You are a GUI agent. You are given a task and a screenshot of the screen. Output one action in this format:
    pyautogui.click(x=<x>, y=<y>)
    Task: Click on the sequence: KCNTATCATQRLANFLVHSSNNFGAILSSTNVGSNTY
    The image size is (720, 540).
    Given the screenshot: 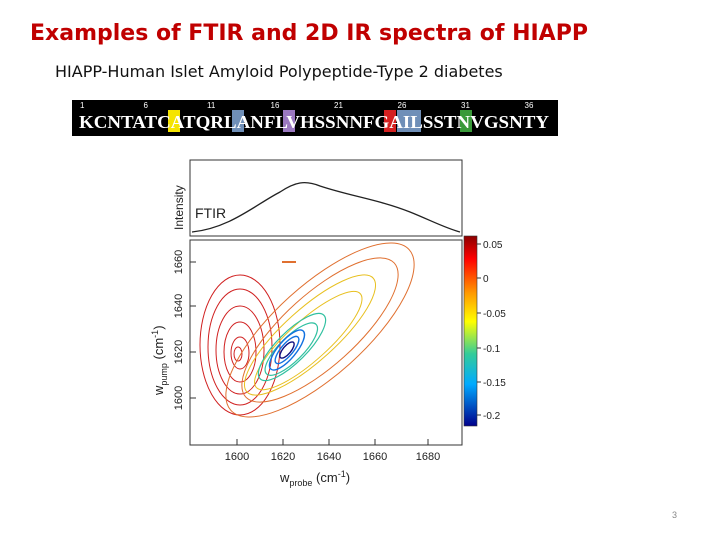 What is the action you would take?
    pyautogui.click(x=314, y=122)
    